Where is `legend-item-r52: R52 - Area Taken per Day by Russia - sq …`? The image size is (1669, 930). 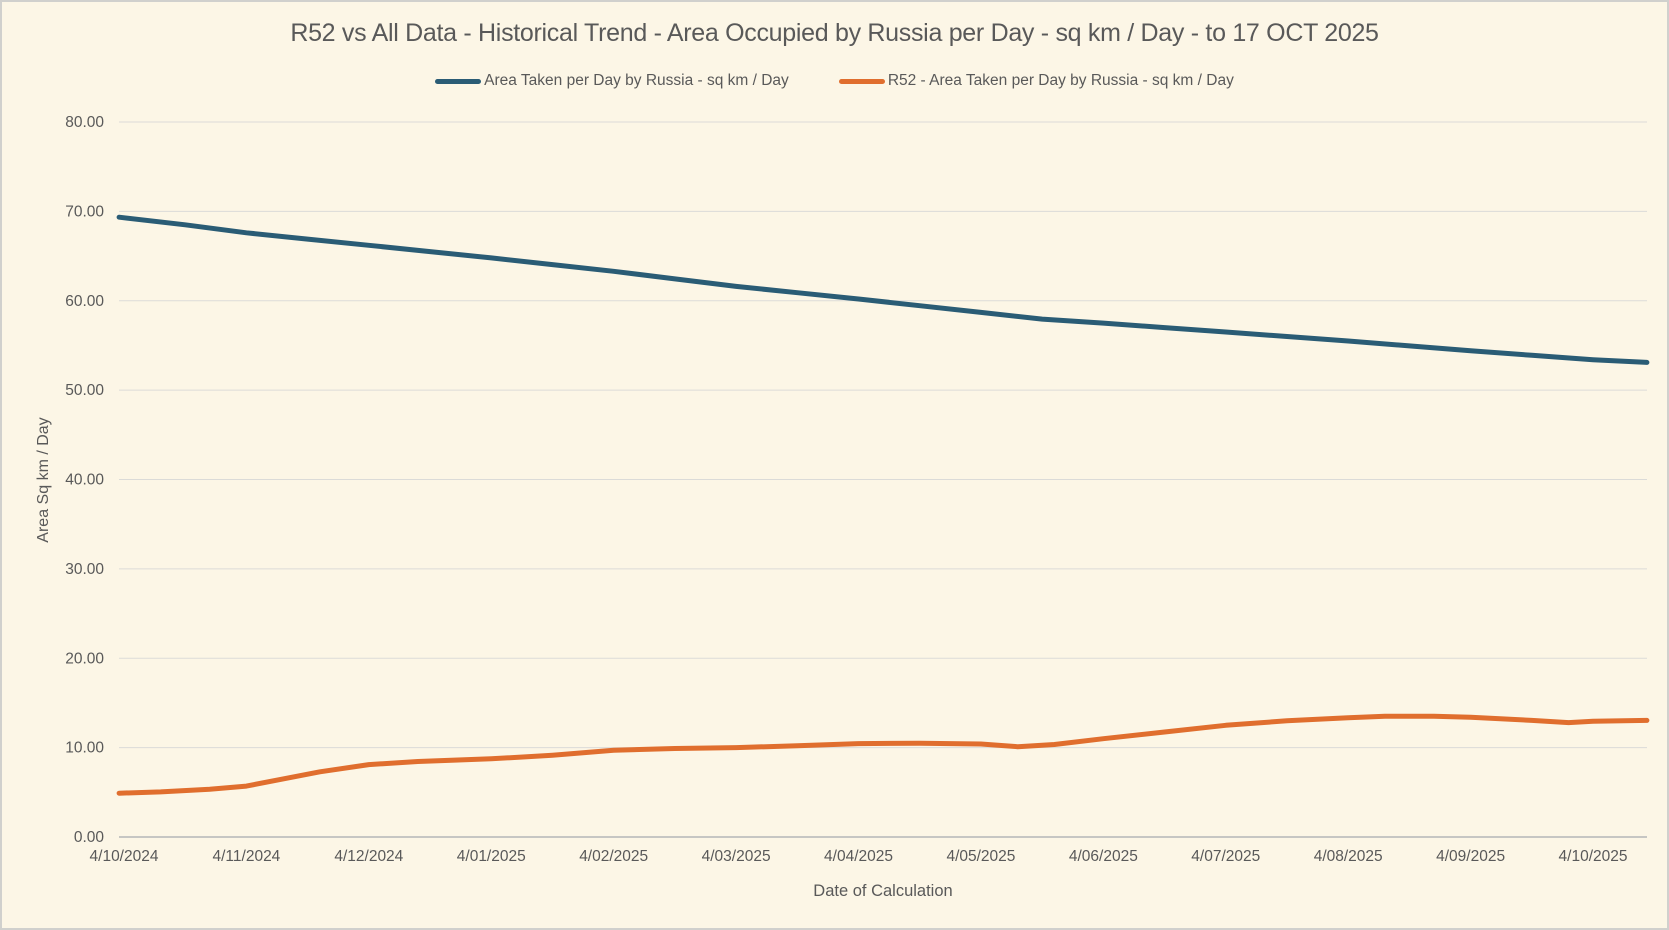 legend-item-r52: R52 - Area Taken per Day by Russia - sq … is located at coordinates (1036, 81).